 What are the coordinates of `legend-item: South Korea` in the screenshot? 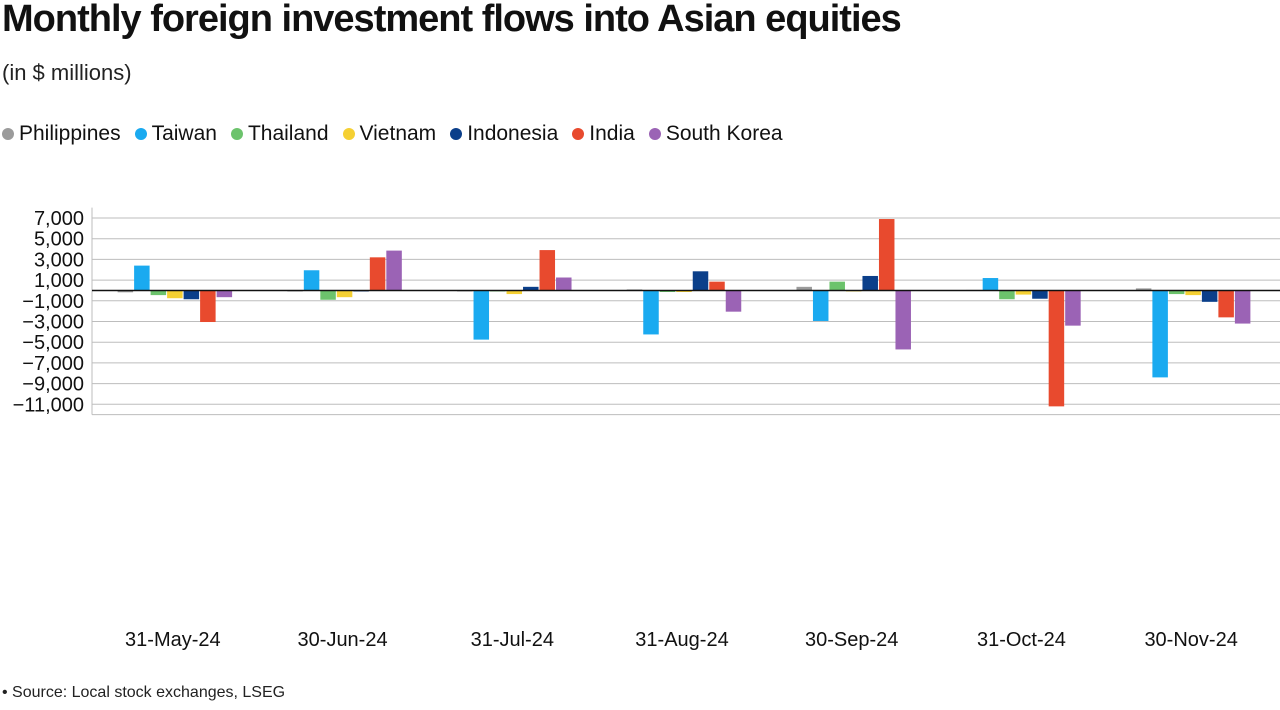 It's located at (715, 134).